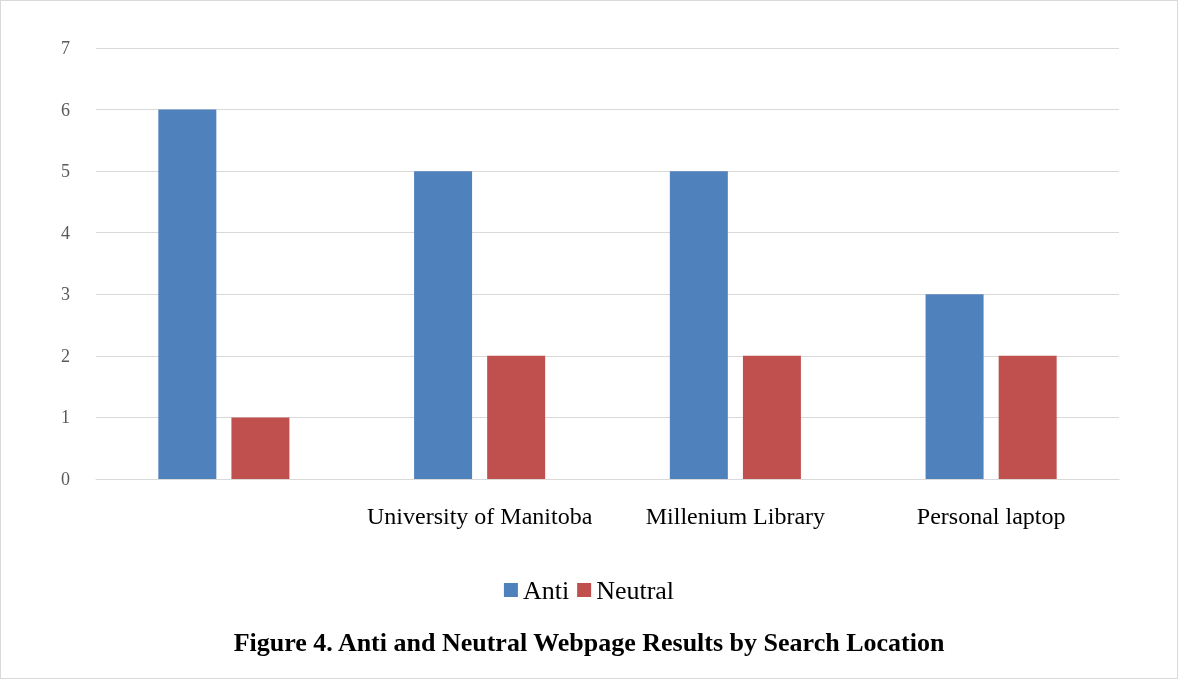 This screenshot has width=1178, height=679. What do you see at coordinates (65, 48) in the screenshot?
I see `y-tick-label: 7` at bounding box center [65, 48].